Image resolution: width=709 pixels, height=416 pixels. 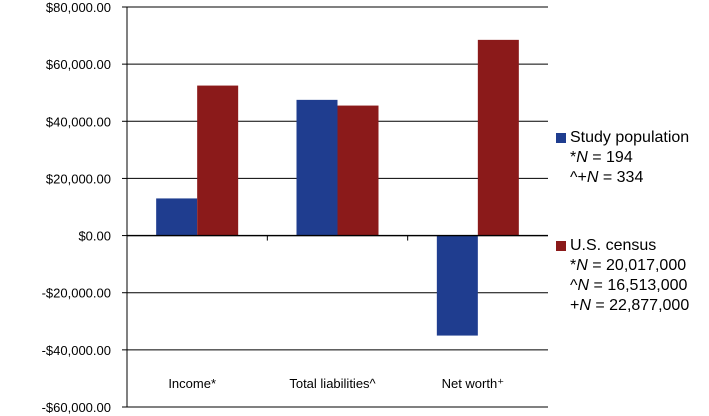 I want to click on legend-note: ^+N = 334, so click(x=607, y=177).